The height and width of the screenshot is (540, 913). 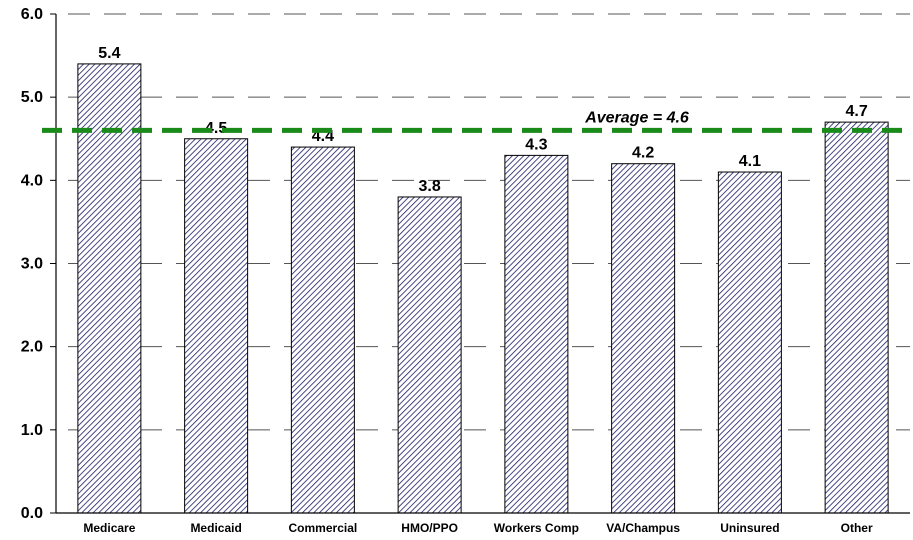 What do you see at coordinates (429, 355) in the screenshot?
I see `bar-hmo-ppo` at bounding box center [429, 355].